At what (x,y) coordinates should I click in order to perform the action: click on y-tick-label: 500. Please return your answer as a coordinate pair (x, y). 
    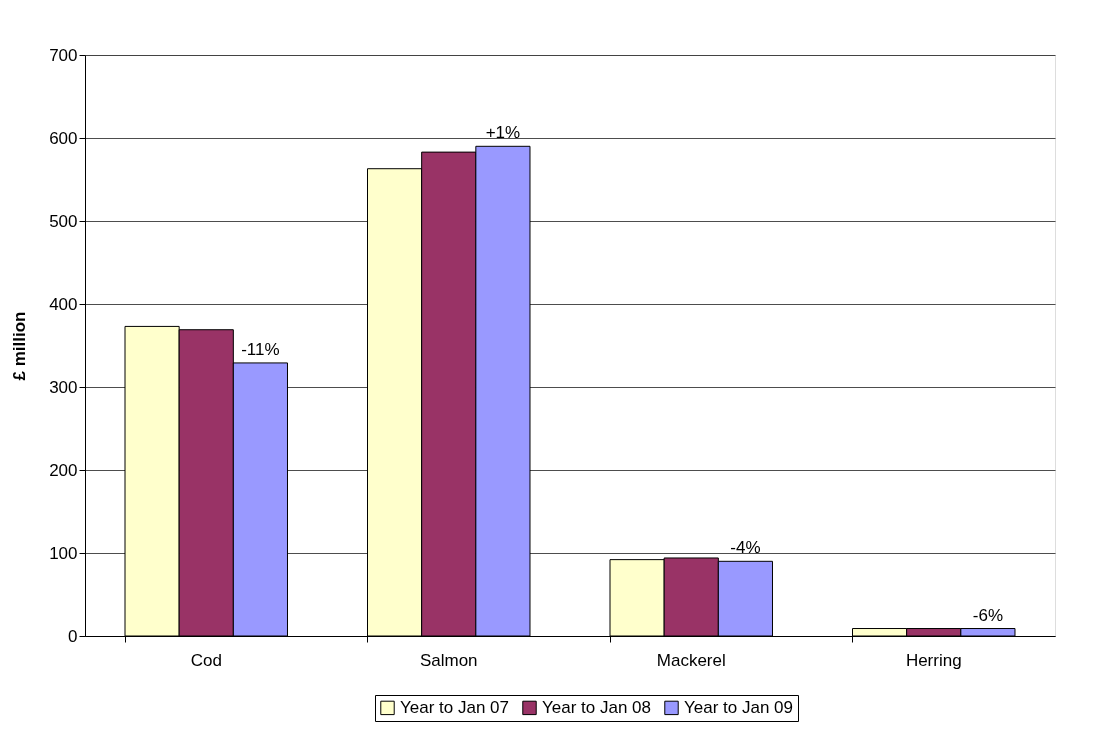
    Looking at the image, I should click on (63, 221).